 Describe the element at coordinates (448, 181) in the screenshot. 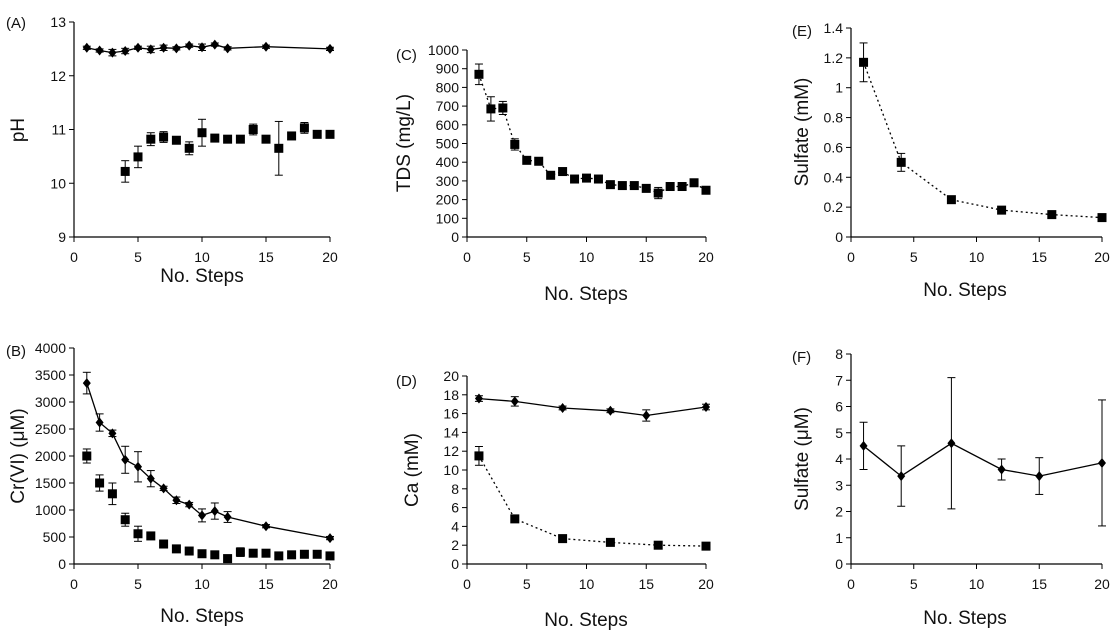

I see `y-tick-label: 300` at that location.